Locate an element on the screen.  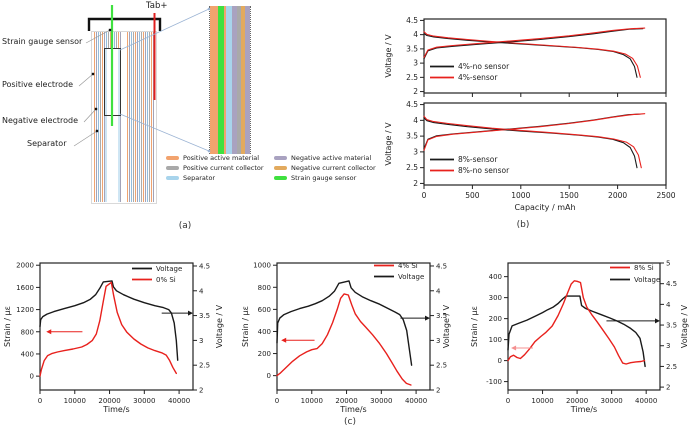
svg-text: 4%-no sensor is located at coordinates (484, 66).